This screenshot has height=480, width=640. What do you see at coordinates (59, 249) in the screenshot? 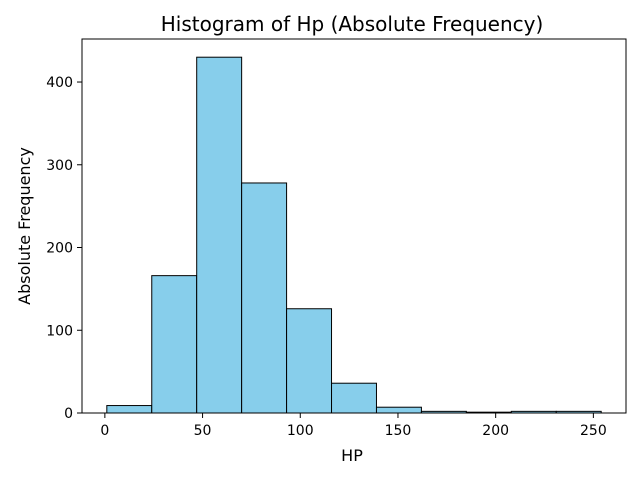
I see `y-tick-label: 200` at bounding box center [59, 249].